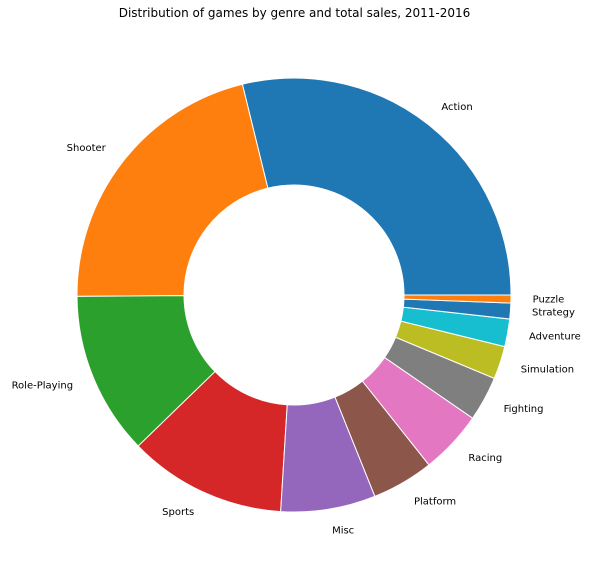 This screenshot has width=589, height=574. Describe the element at coordinates (456, 107) in the screenshot. I see `label-action: Action` at that location.